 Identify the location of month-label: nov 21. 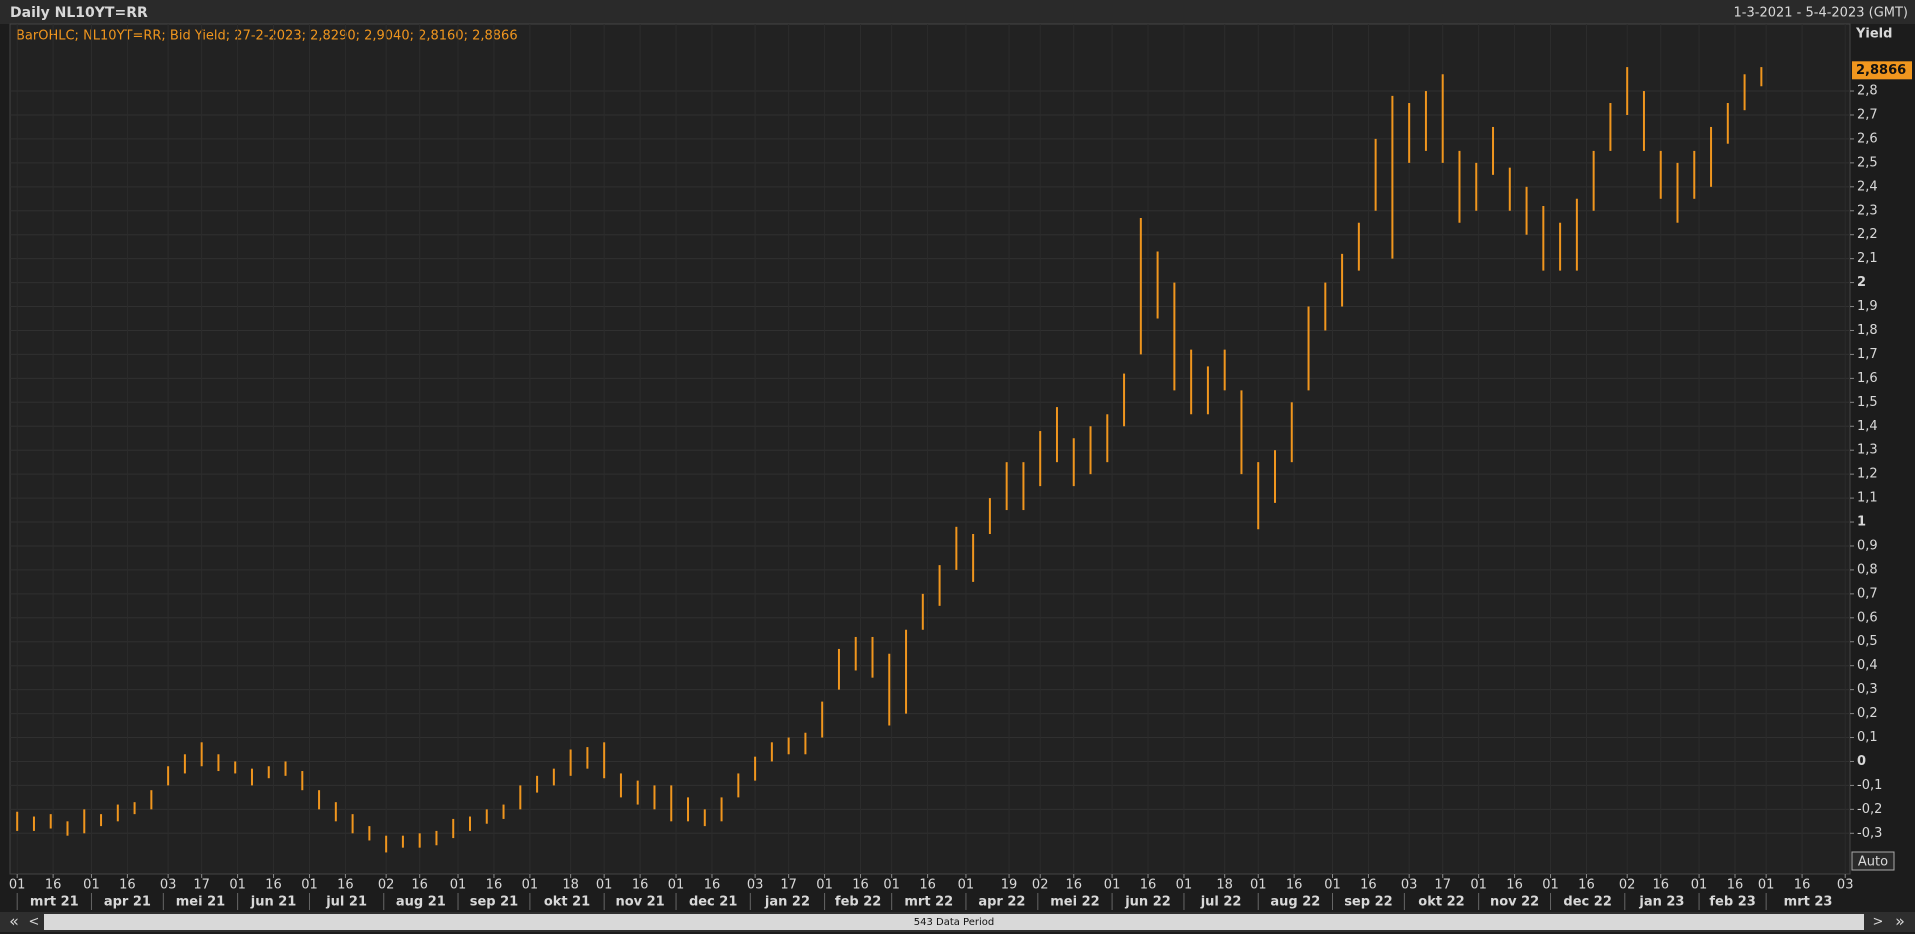
(639, 902).